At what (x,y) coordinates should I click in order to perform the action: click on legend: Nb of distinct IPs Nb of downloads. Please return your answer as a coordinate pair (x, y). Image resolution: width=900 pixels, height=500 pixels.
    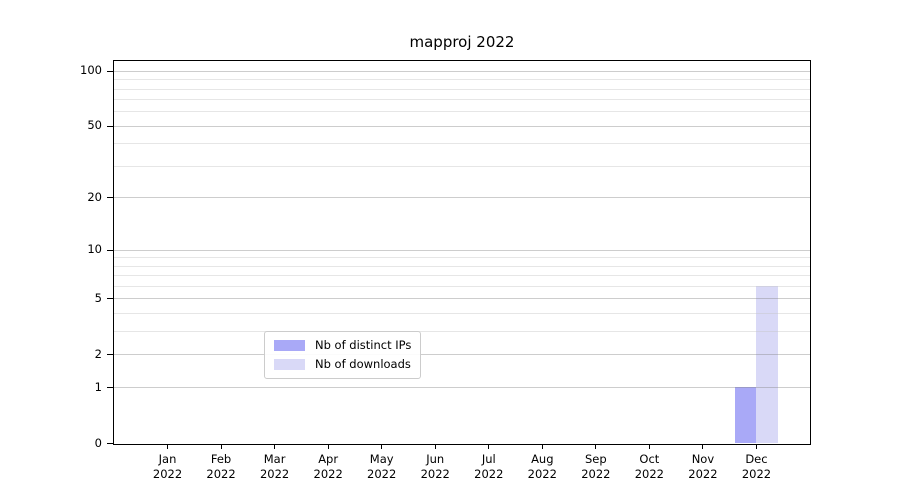
    Looking at the image, I should click on (343, 355).